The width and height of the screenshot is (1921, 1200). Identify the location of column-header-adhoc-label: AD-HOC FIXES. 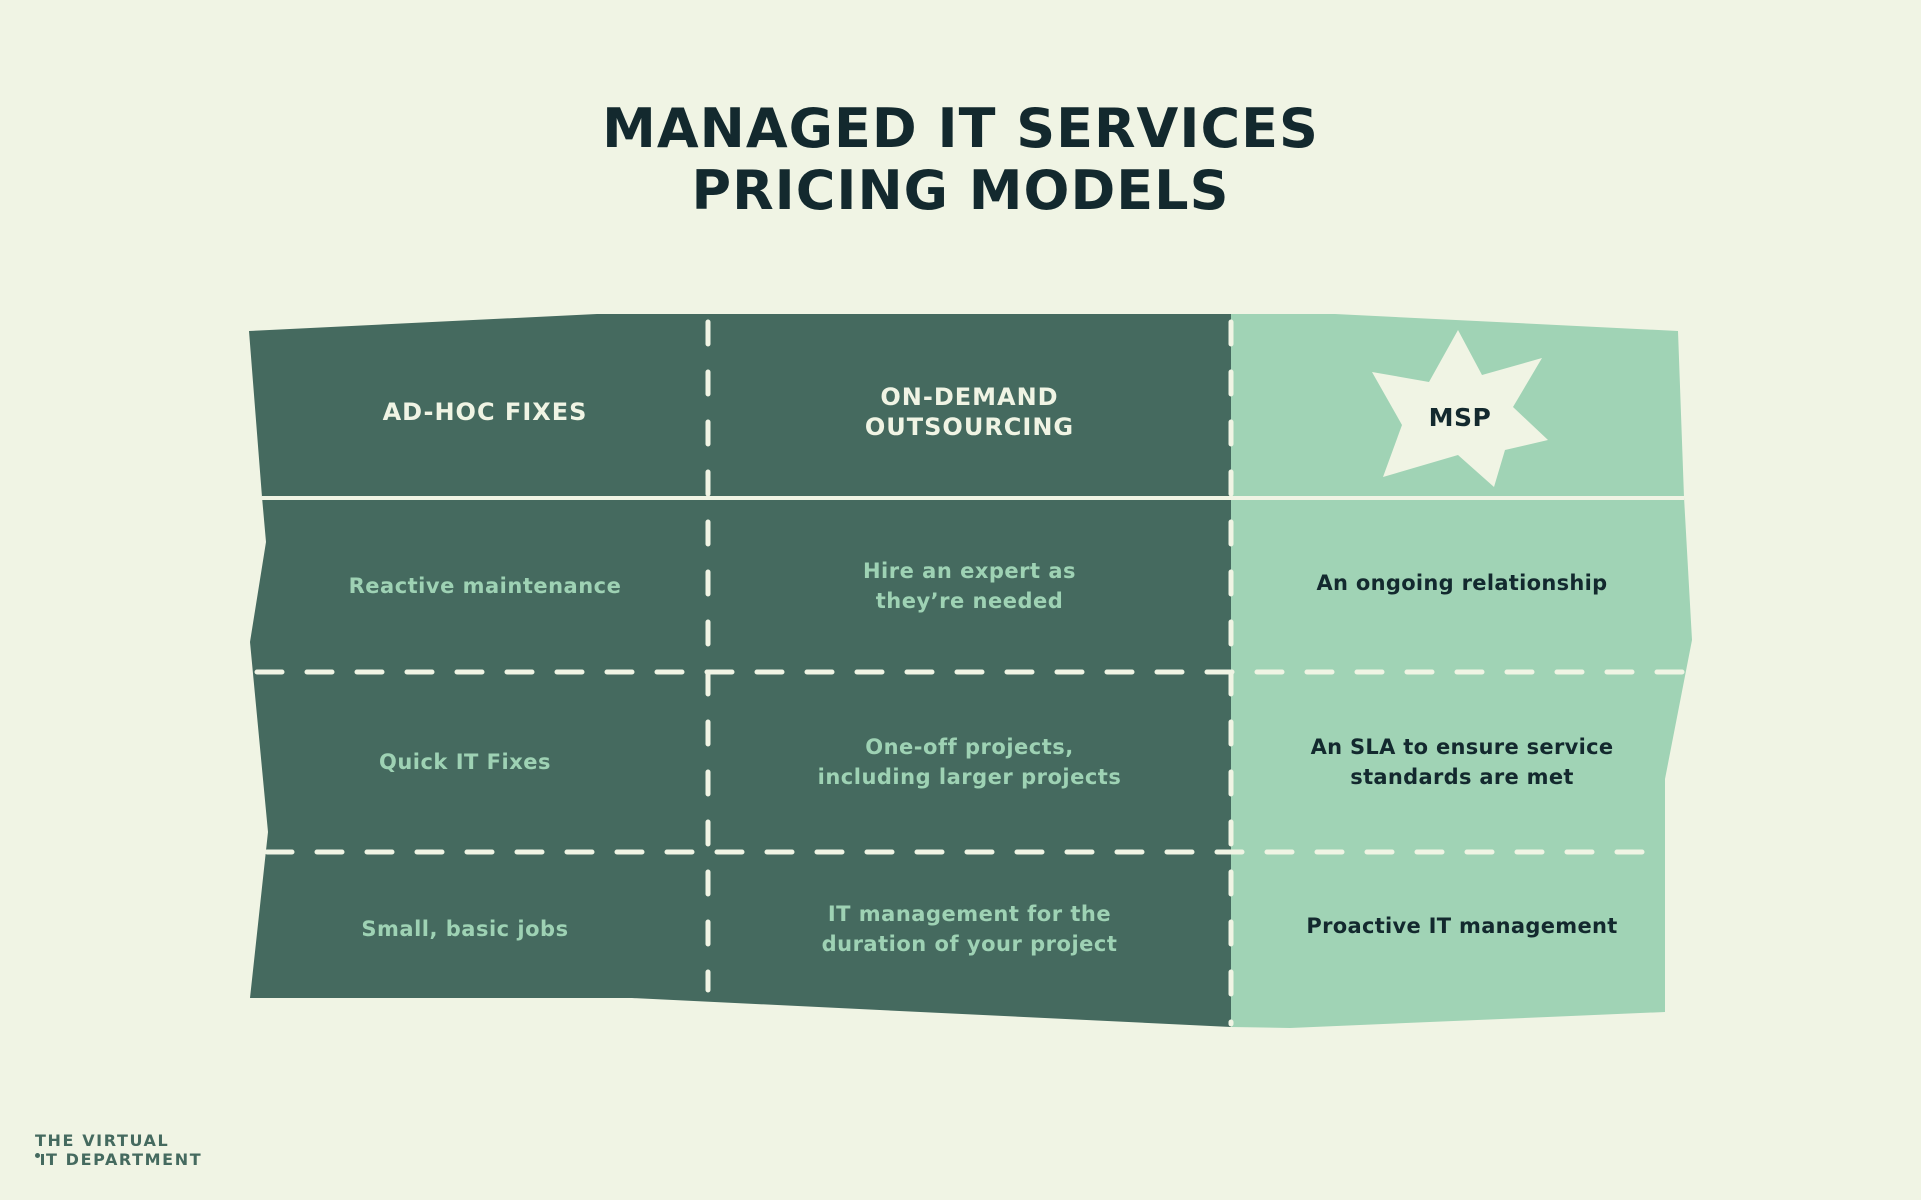
(485, 412).